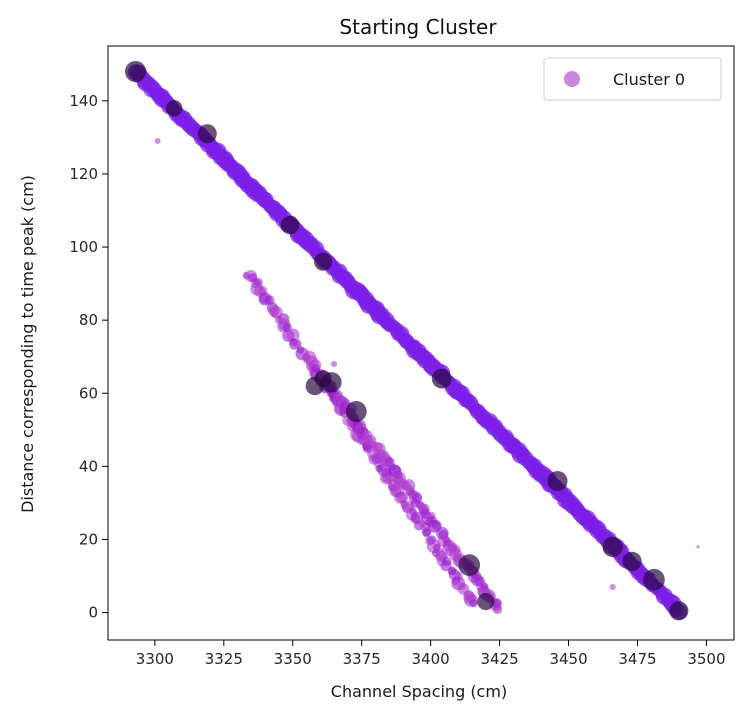 This screenshot has height=712, width=743. I want to click on x-tick-label: 3425, so click(500, 659).